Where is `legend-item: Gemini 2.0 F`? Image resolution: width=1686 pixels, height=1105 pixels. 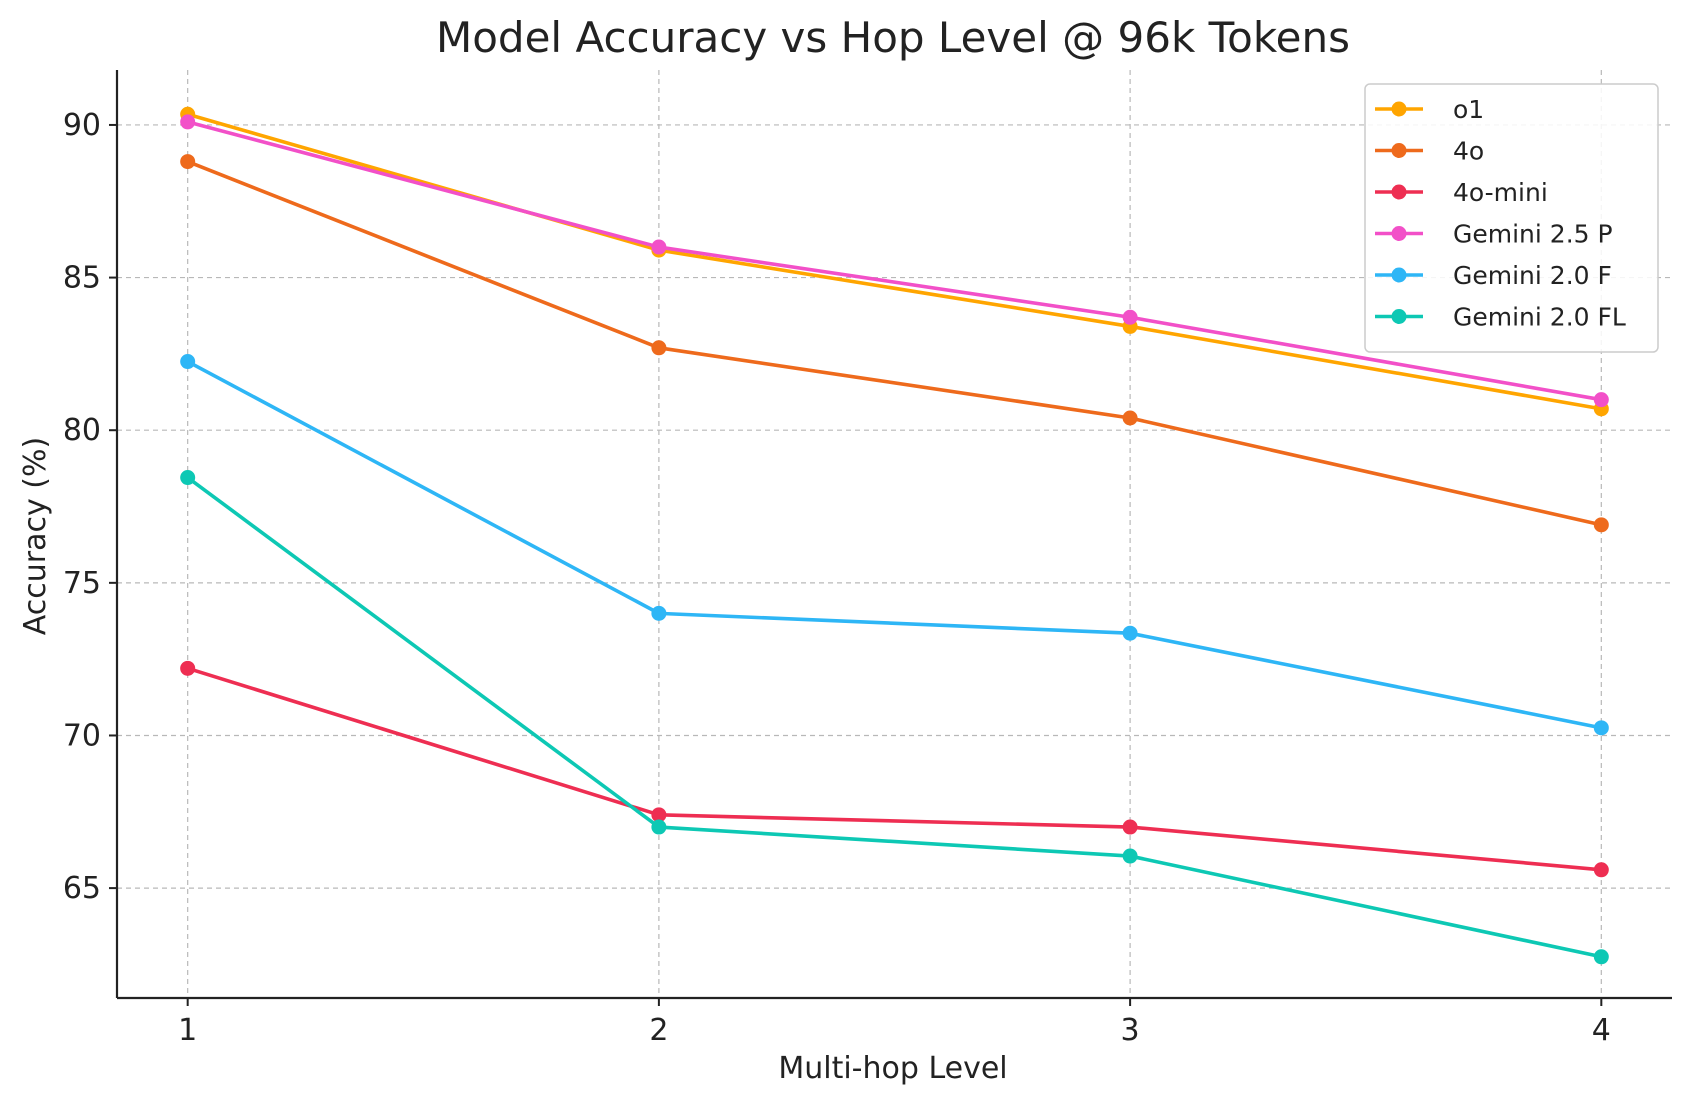
legend-item: Gemini 2.0 F is located at coordinates (1493, 275).